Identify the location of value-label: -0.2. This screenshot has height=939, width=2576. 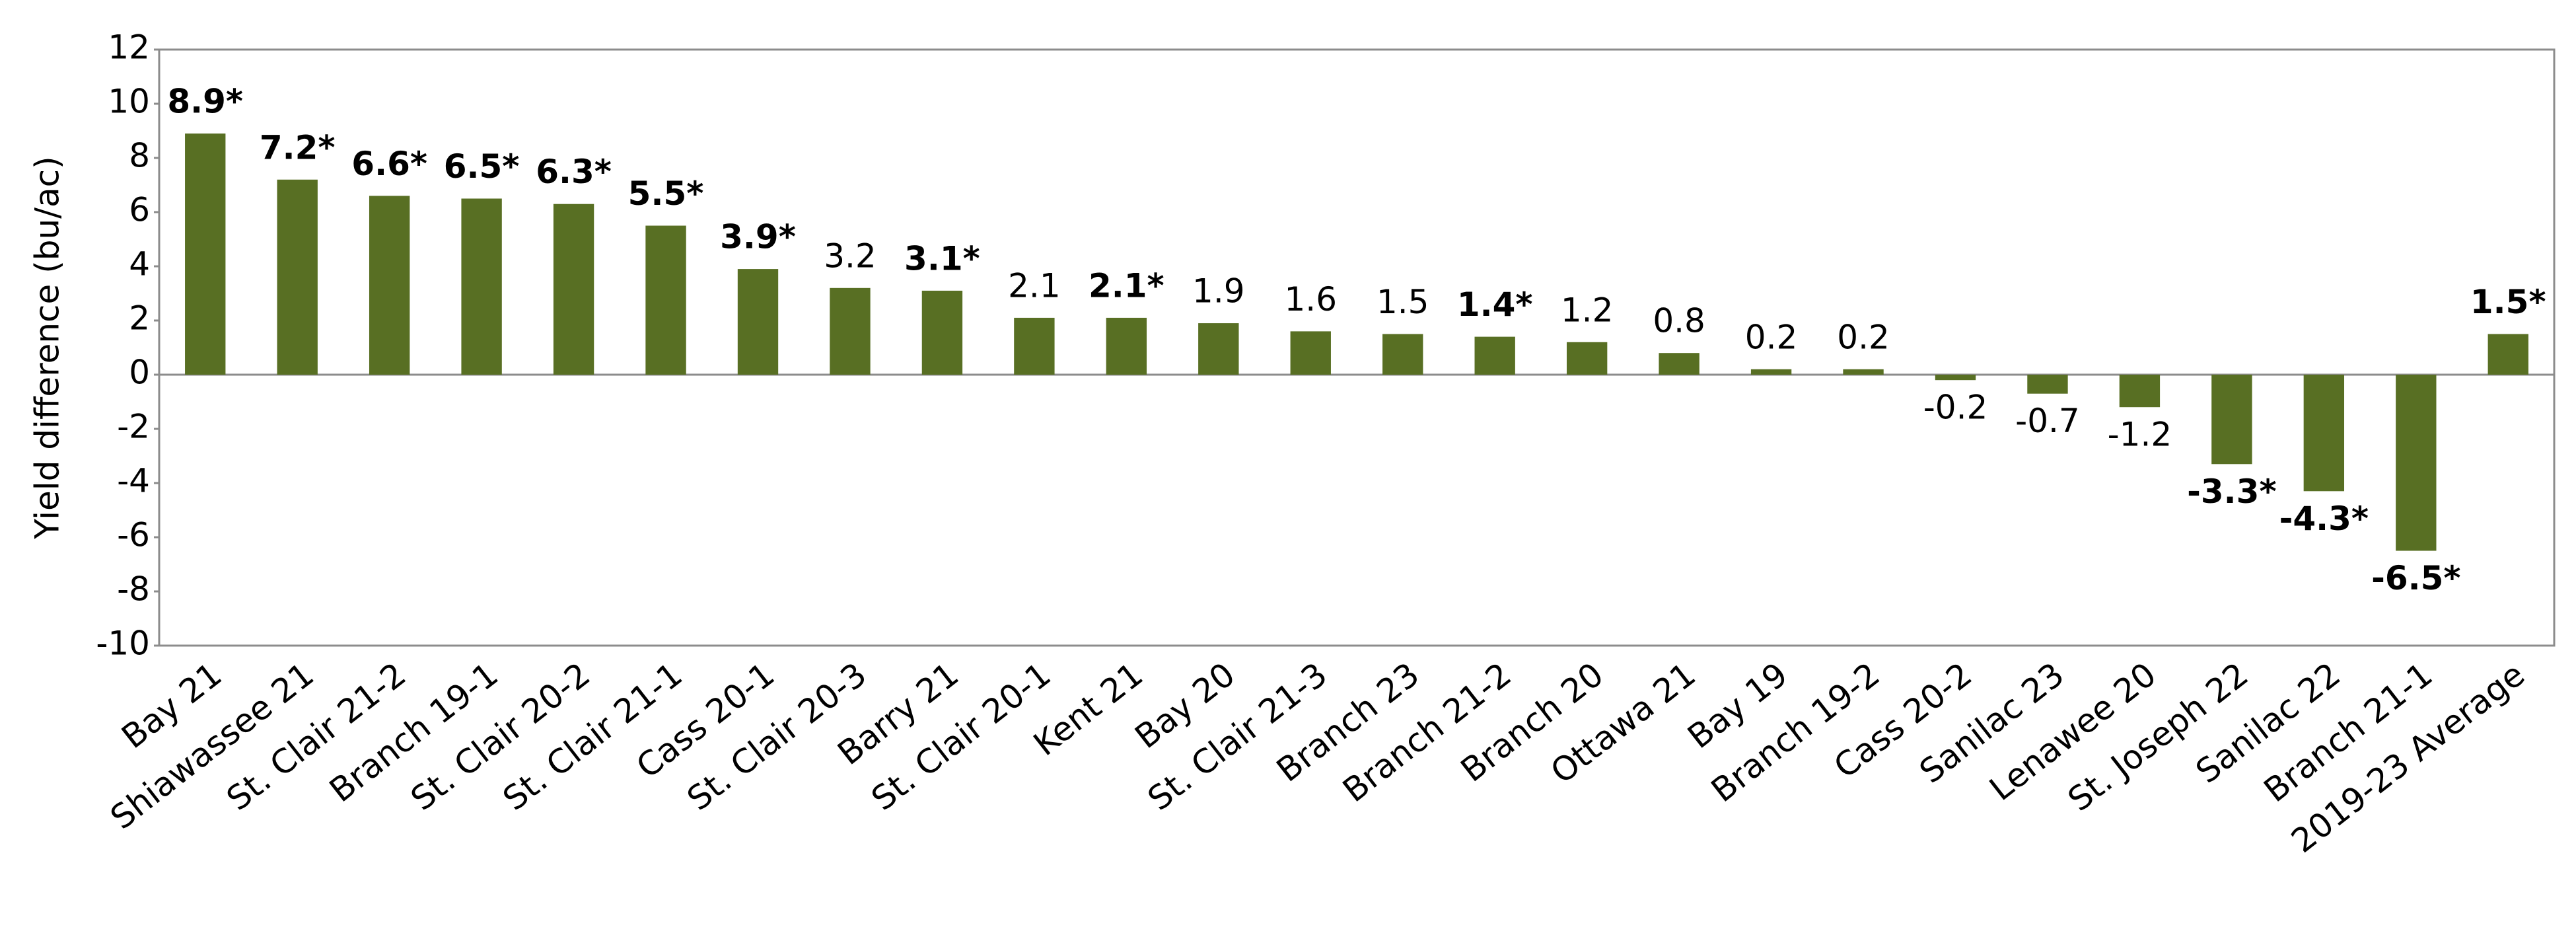
(1956, 408).